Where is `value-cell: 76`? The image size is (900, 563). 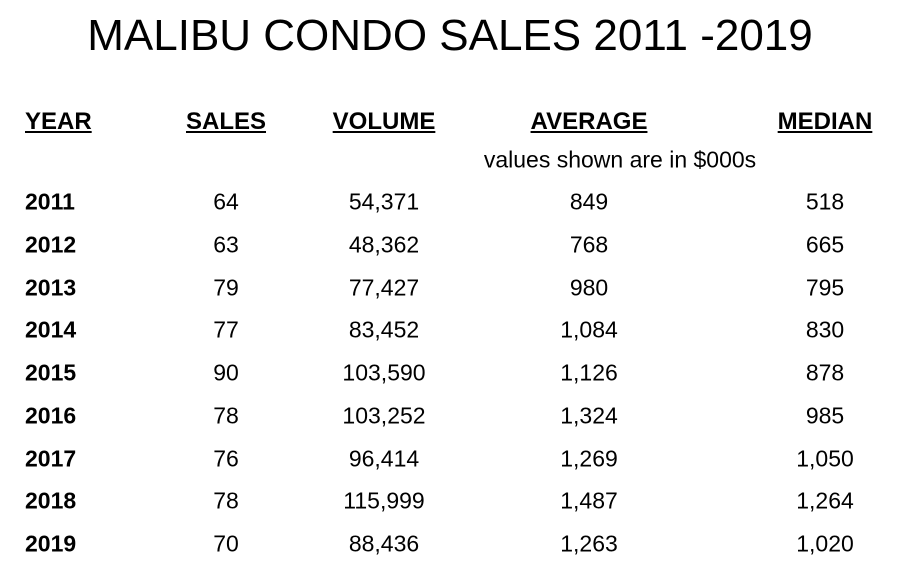
value-cell: 76 is located at coordinates (226, 458).